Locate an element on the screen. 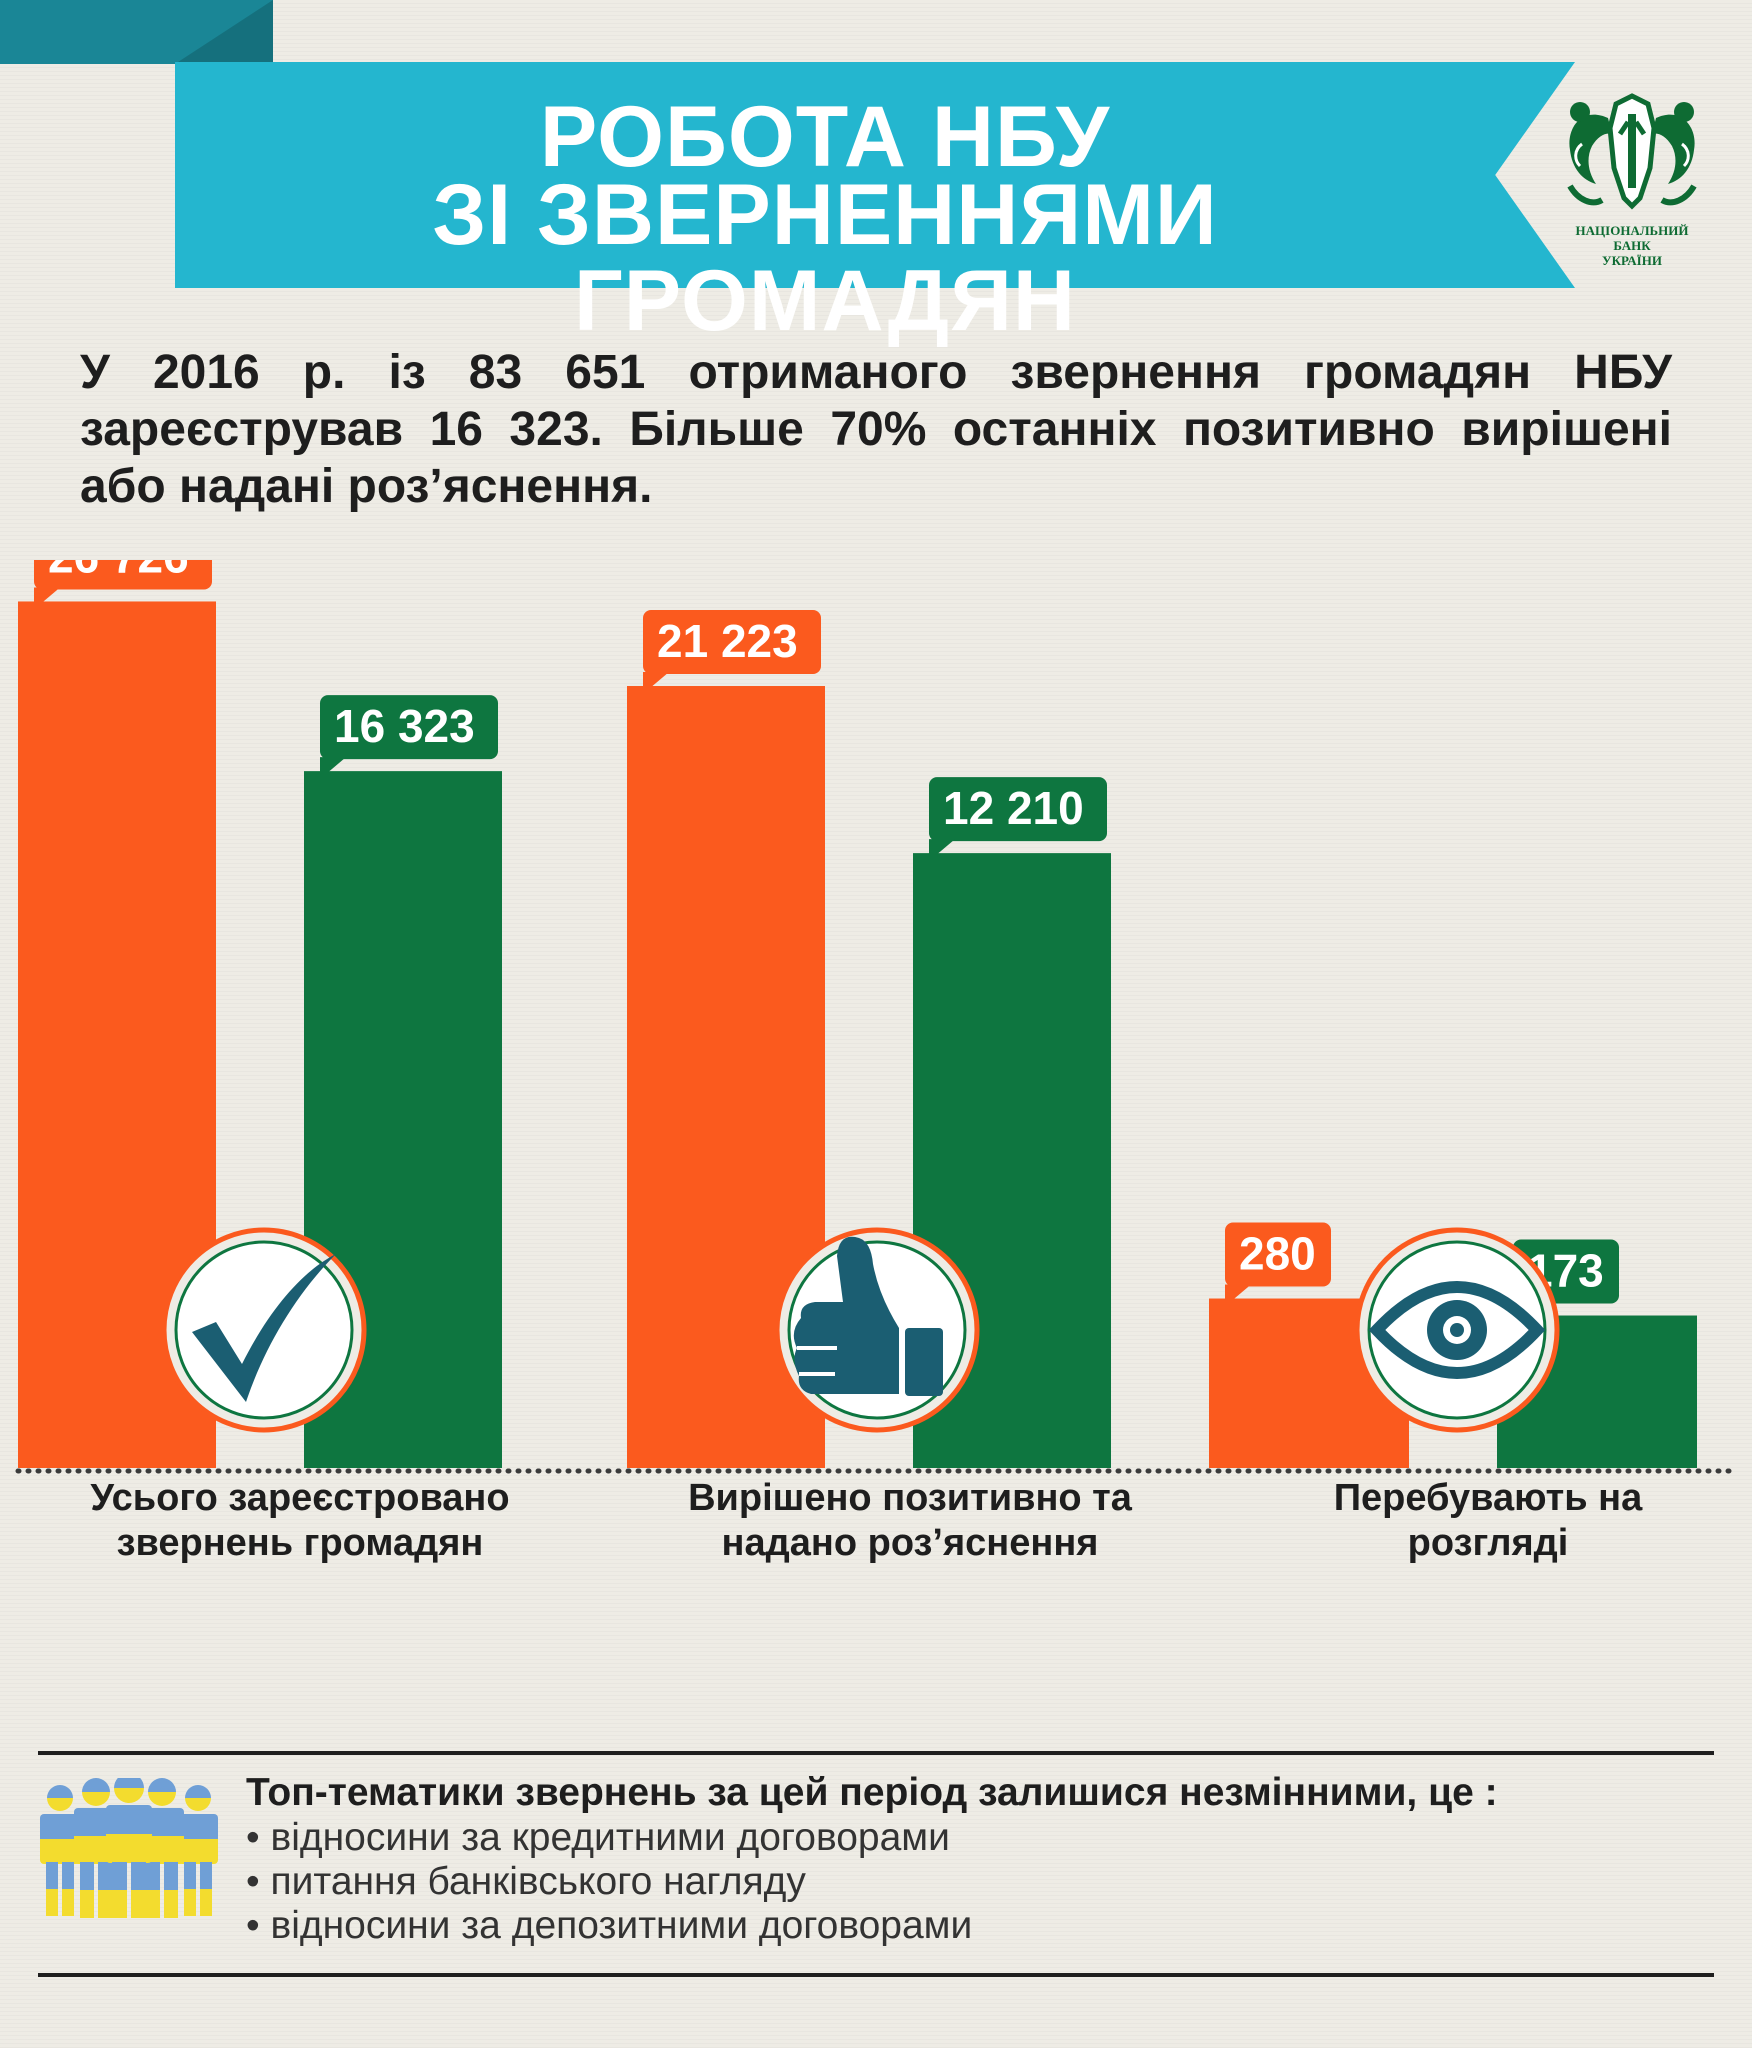 This screenshot has height=2048, width=1752. checkmark-icon is located at coordinates (264, 1330).